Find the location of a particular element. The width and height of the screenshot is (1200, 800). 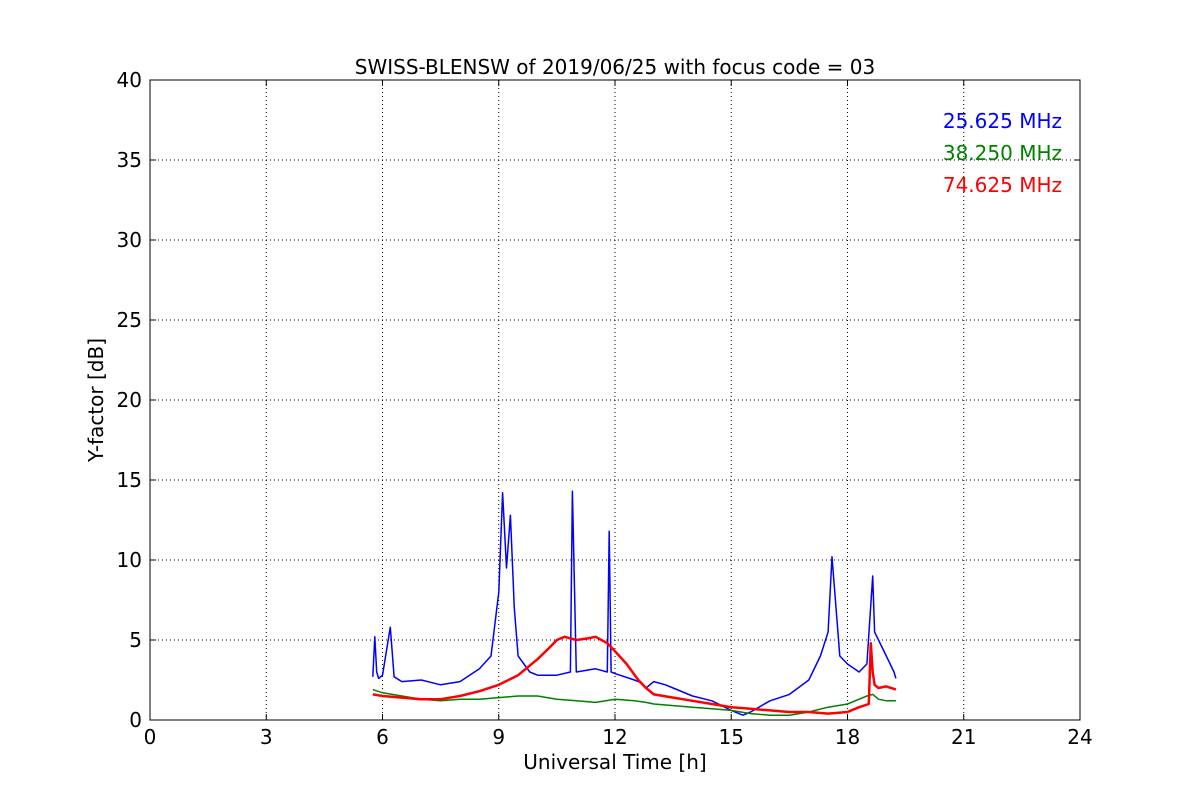

x-tick-label: 24 is located at coordinates (1079, 737).